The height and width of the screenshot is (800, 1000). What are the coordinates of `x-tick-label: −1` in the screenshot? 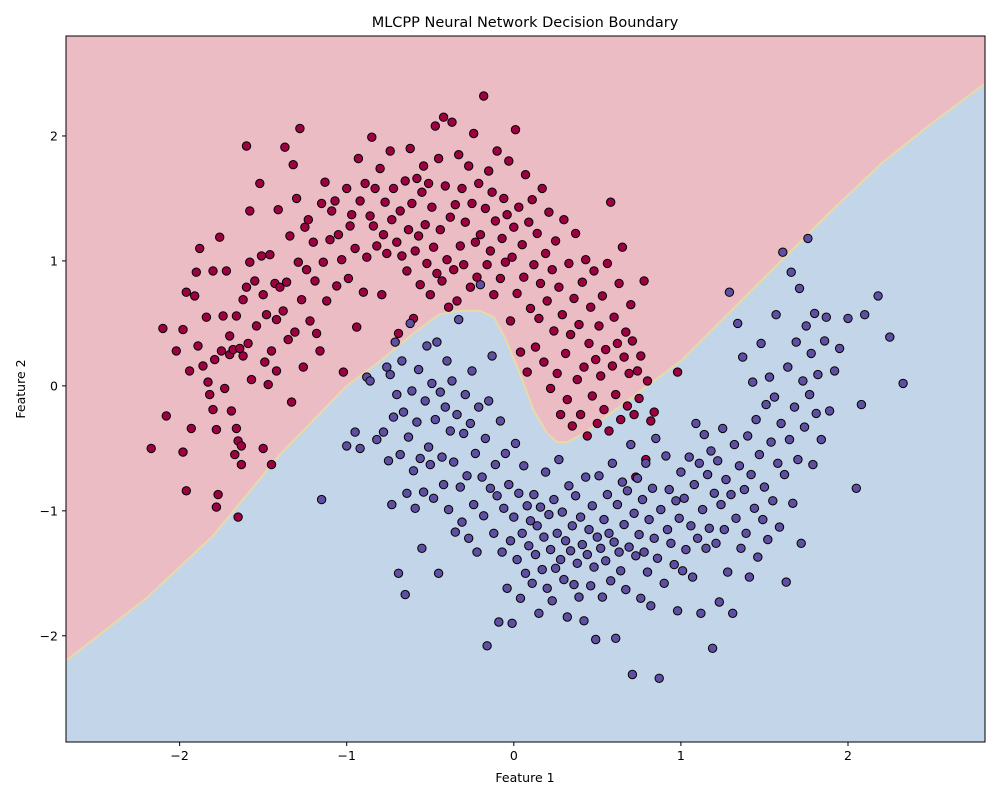 It's located at (346, 755).